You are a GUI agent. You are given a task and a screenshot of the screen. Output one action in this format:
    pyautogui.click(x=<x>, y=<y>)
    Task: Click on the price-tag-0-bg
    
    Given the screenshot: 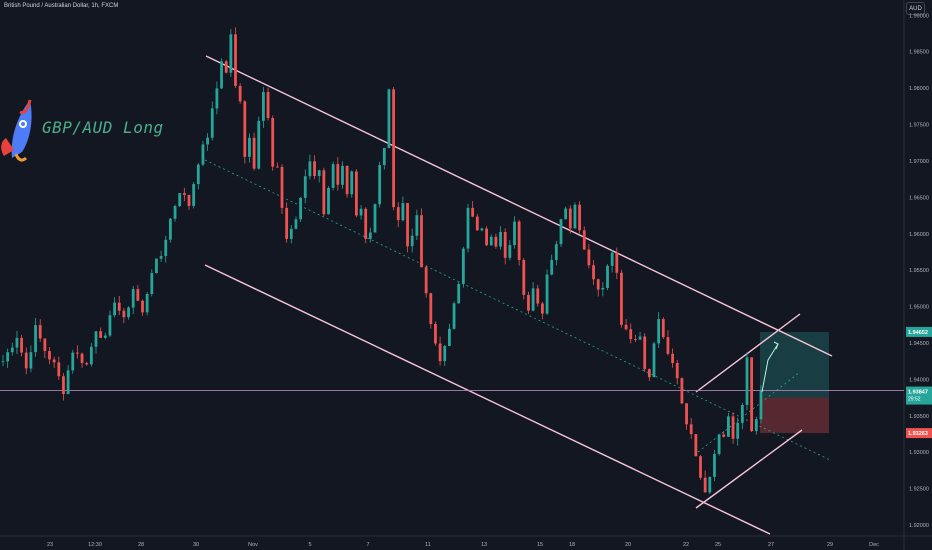 What is the action you would take?
    pyautogui.click(x=919, y=331)
    